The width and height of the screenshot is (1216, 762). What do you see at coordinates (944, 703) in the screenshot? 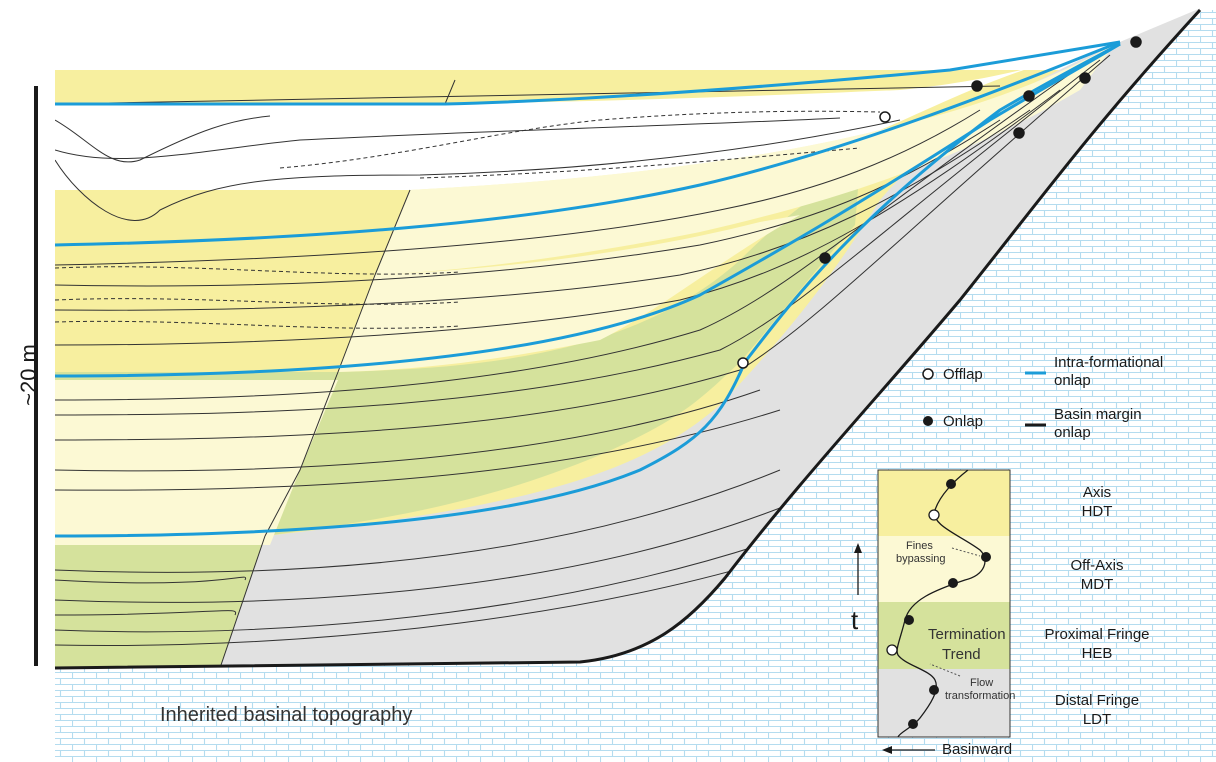
I see `inset-distal-fringe-zone` at bounding box center [944, 703].